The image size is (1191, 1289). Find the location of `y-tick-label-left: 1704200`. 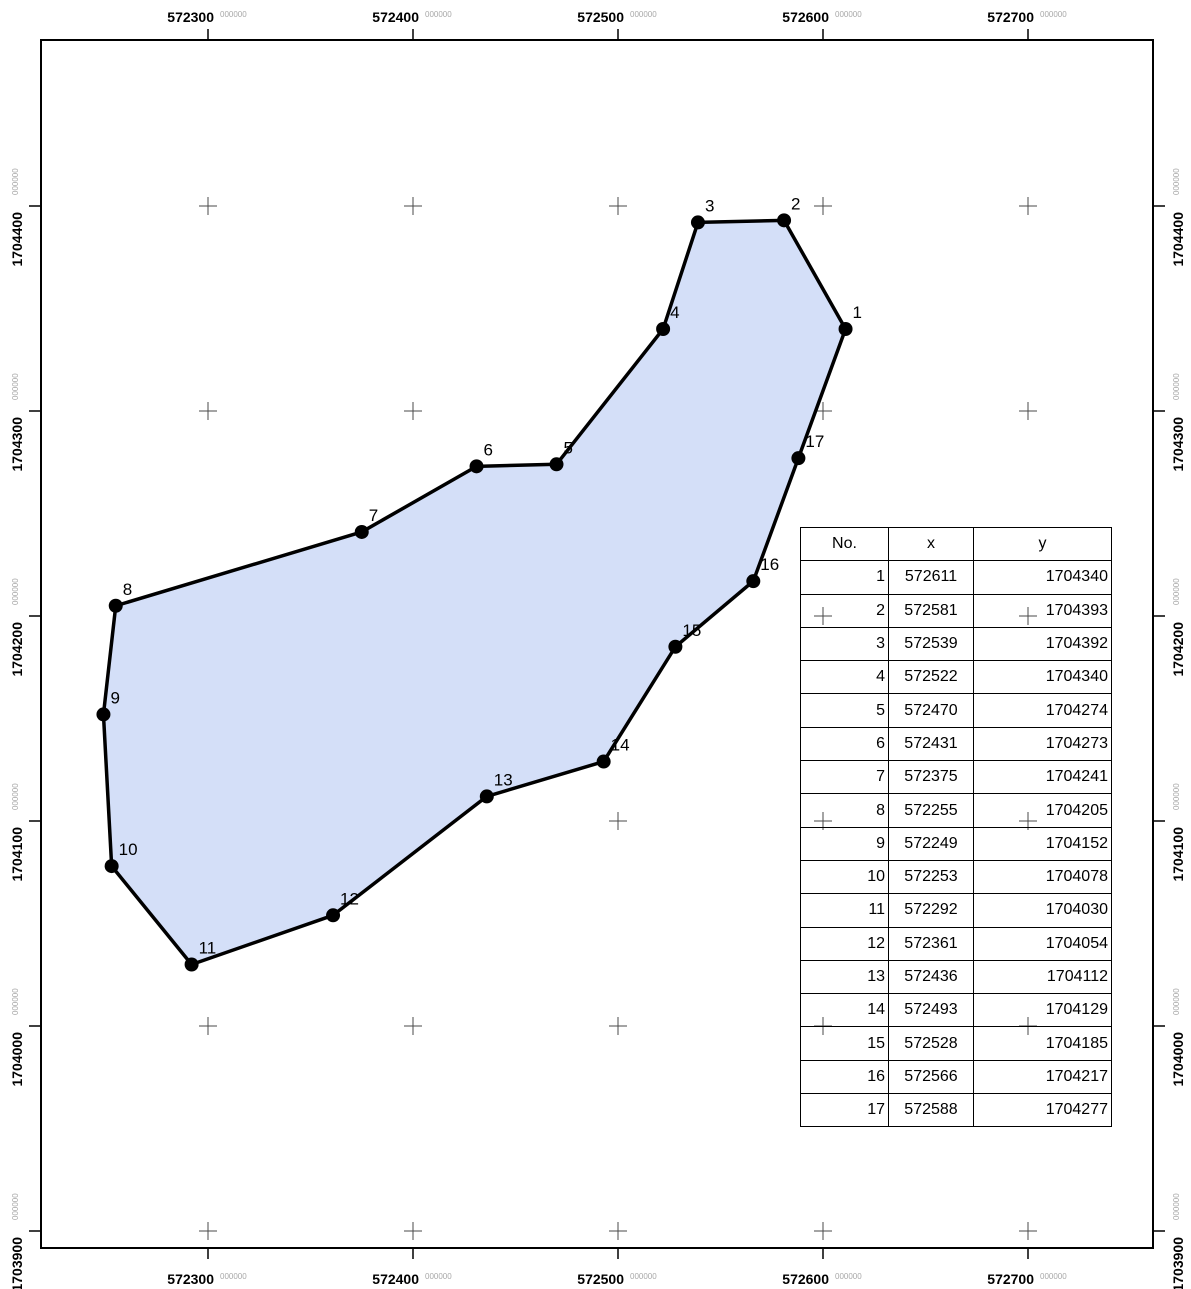

y-tick-label-left: 1704200 is located at coordinates (17, 649).